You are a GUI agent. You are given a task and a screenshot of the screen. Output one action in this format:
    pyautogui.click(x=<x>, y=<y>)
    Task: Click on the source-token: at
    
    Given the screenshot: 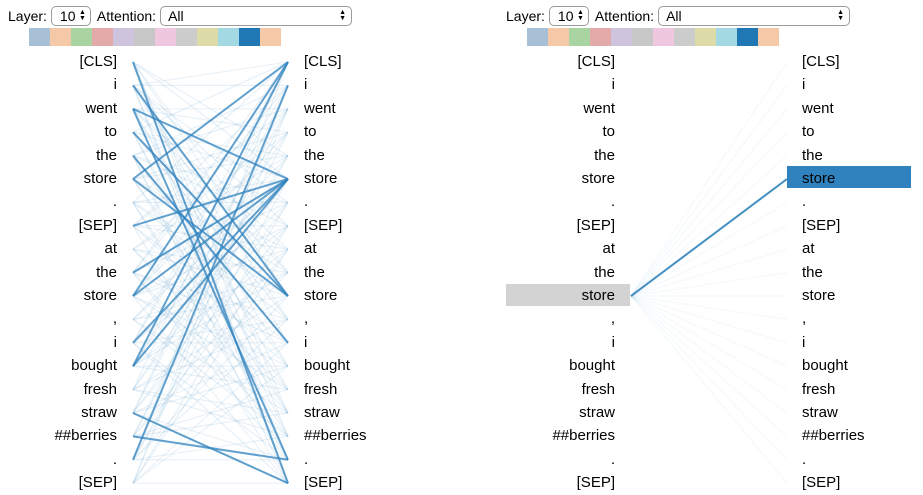 What is the action you would take?
    pyautogui.click(x=110, y=249)
    